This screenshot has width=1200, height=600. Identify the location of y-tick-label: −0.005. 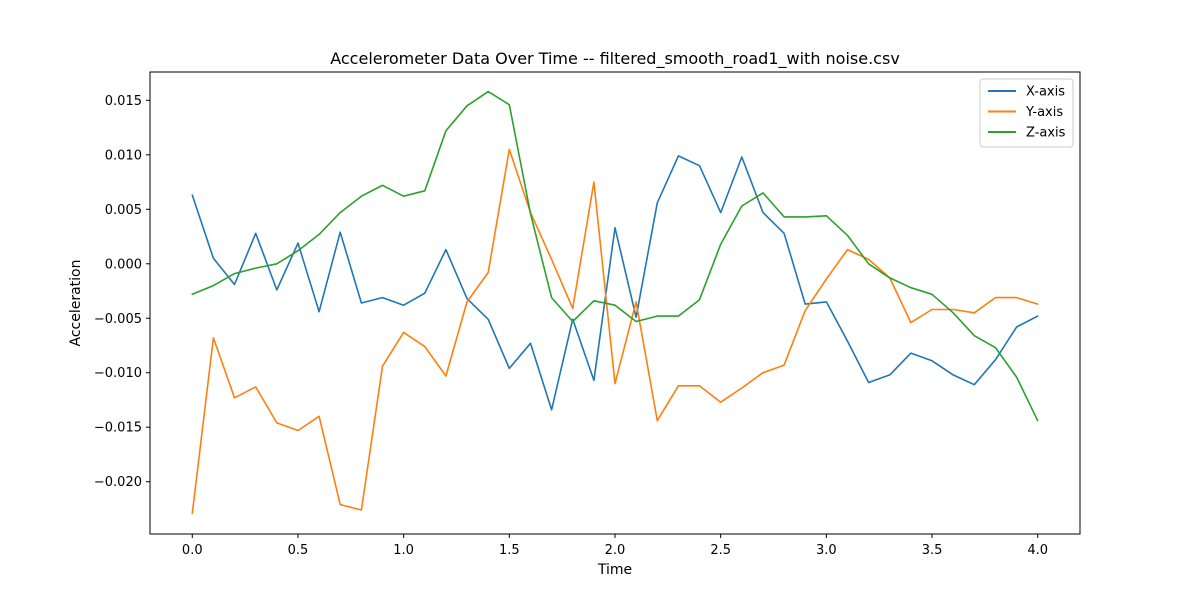
(118, 319).